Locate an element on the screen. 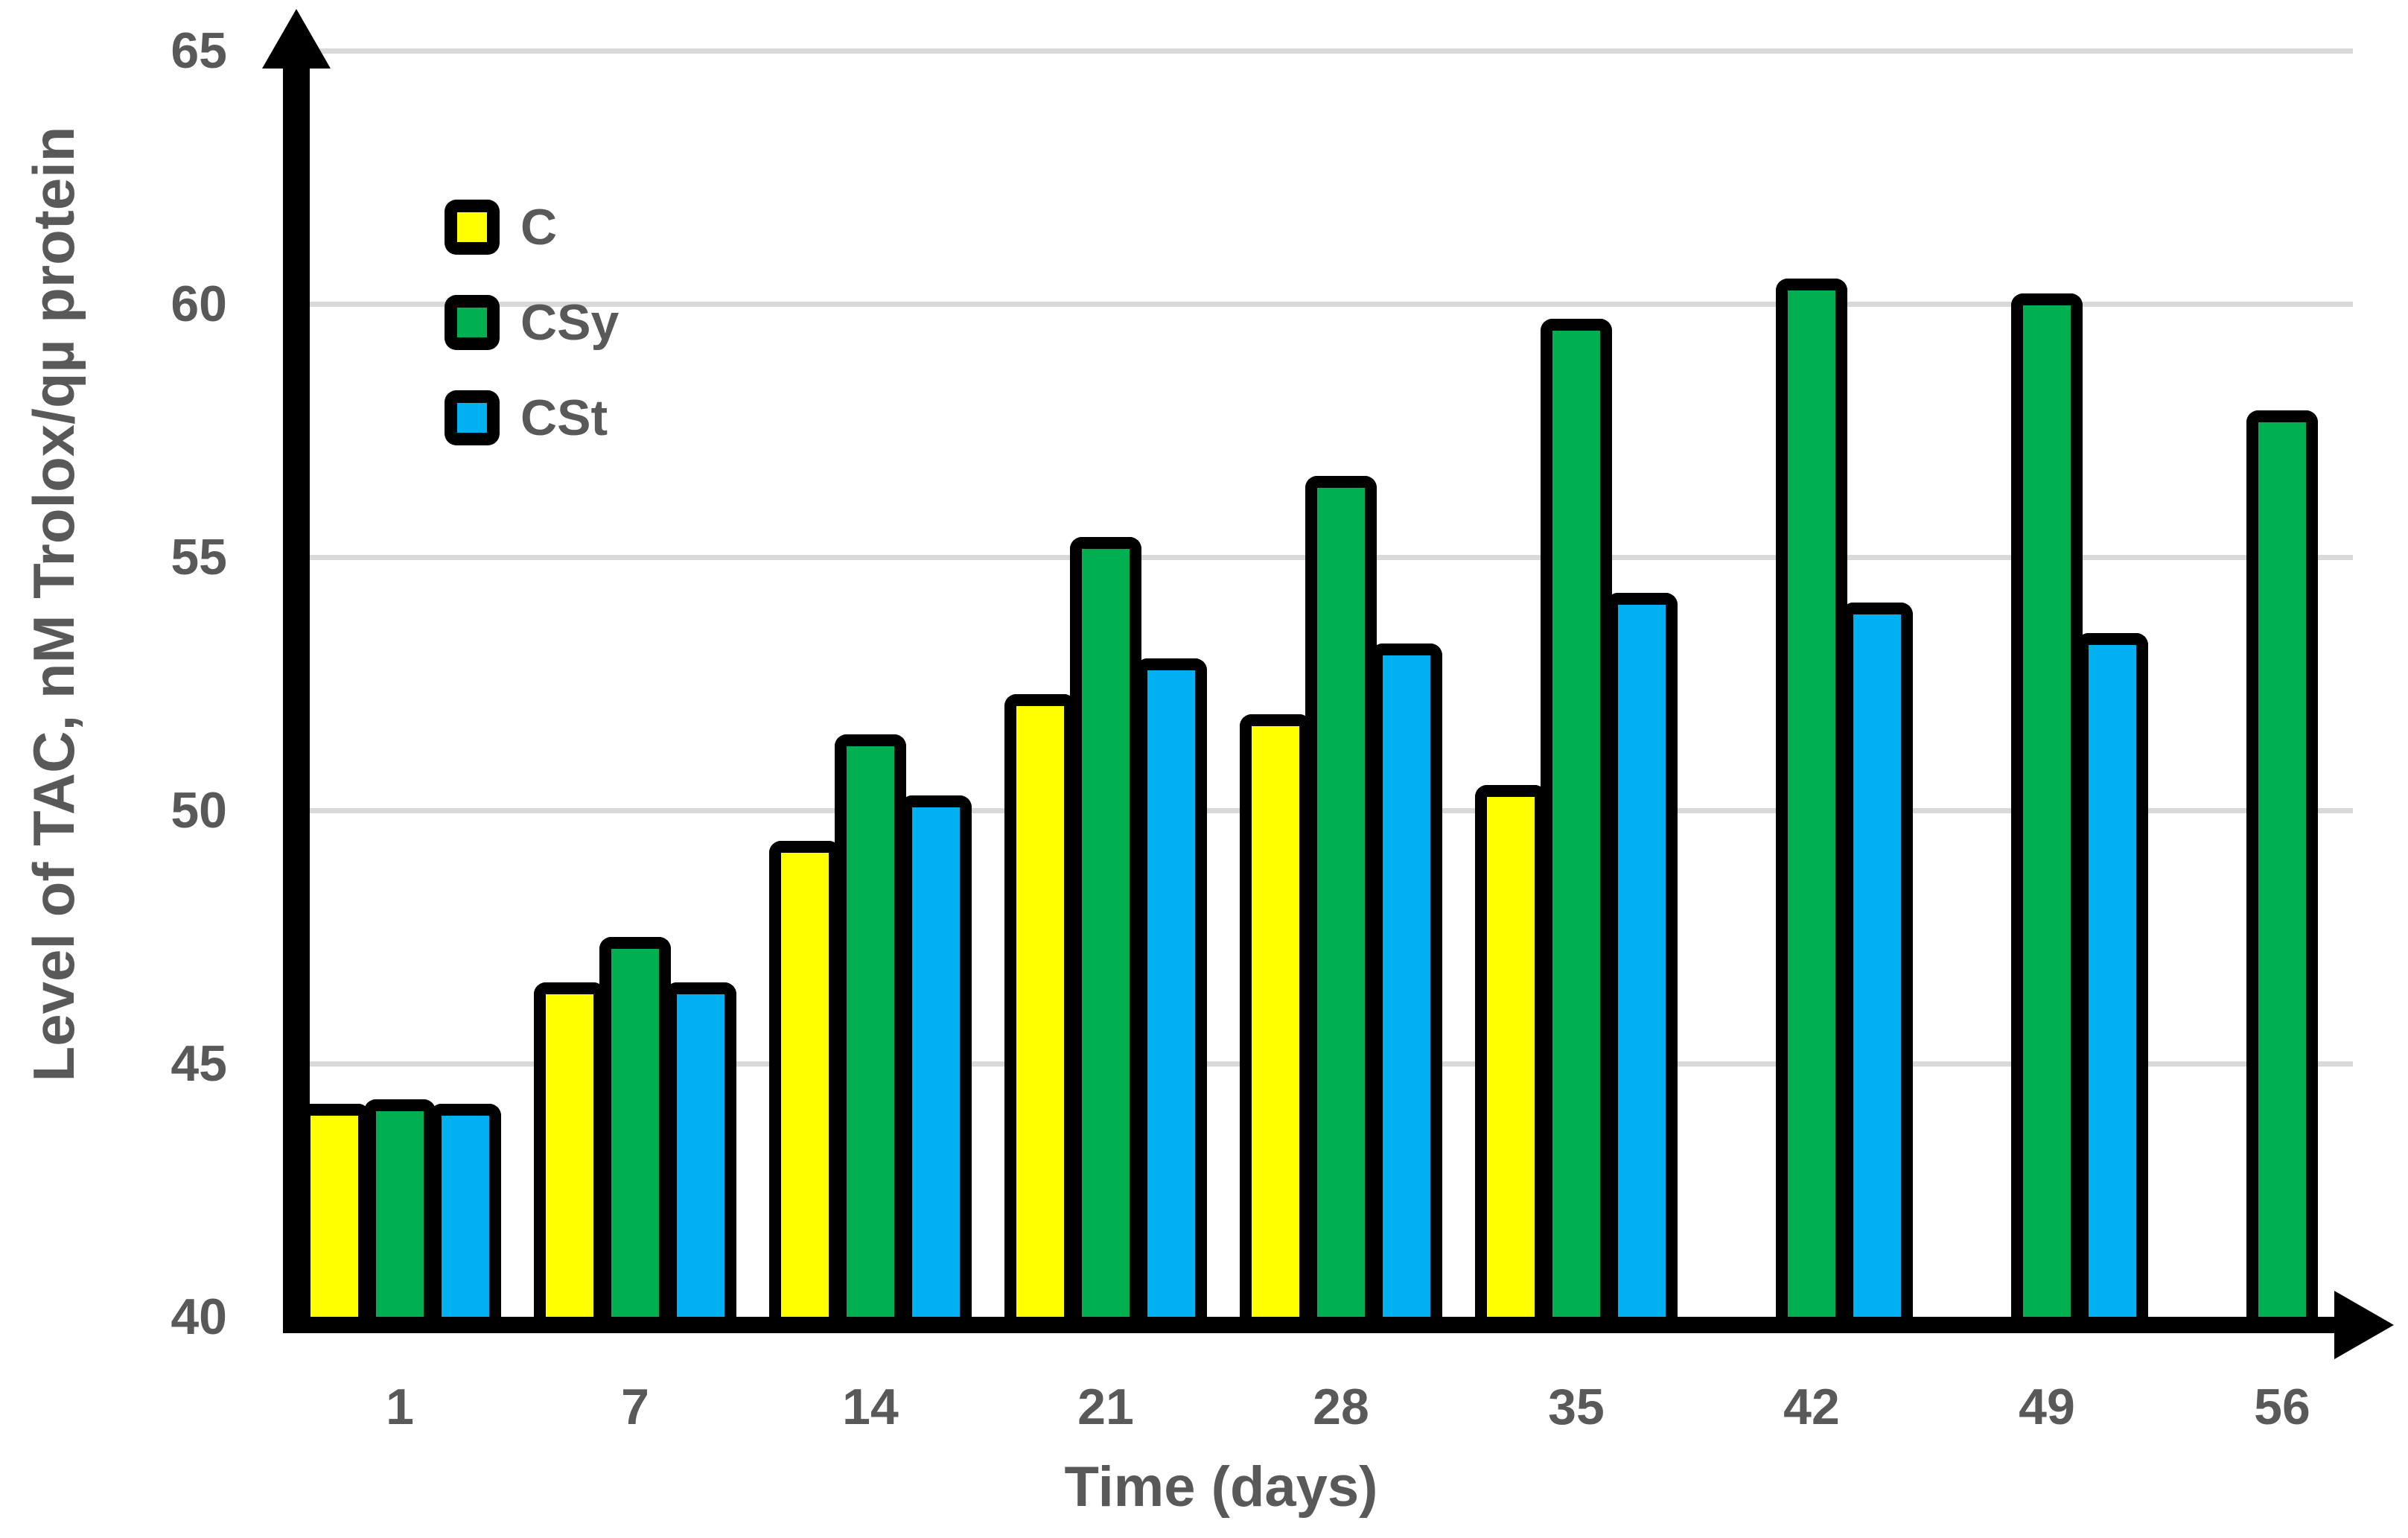  legend-swatch-CSy is located at coordinates (472, 322).